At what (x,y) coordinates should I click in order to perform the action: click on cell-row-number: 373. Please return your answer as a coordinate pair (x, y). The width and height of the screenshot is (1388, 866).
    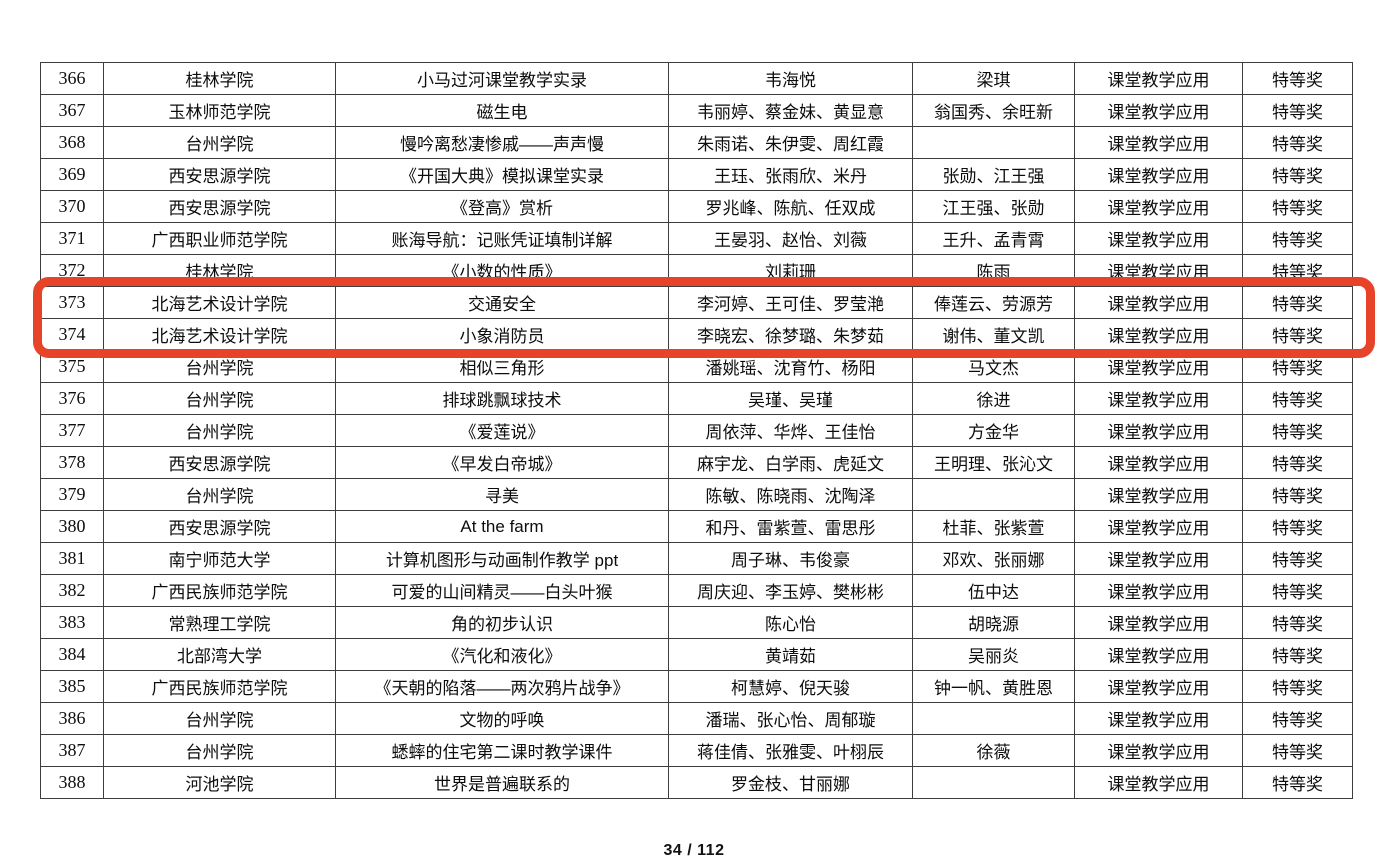
    Looking at the image, I should click on (72, 302).